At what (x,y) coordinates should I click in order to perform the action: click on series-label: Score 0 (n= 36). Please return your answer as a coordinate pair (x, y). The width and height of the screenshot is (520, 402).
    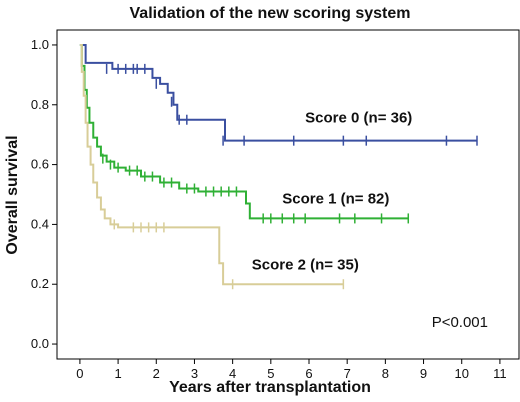
    Looking at the image, I should click on (358, 118).